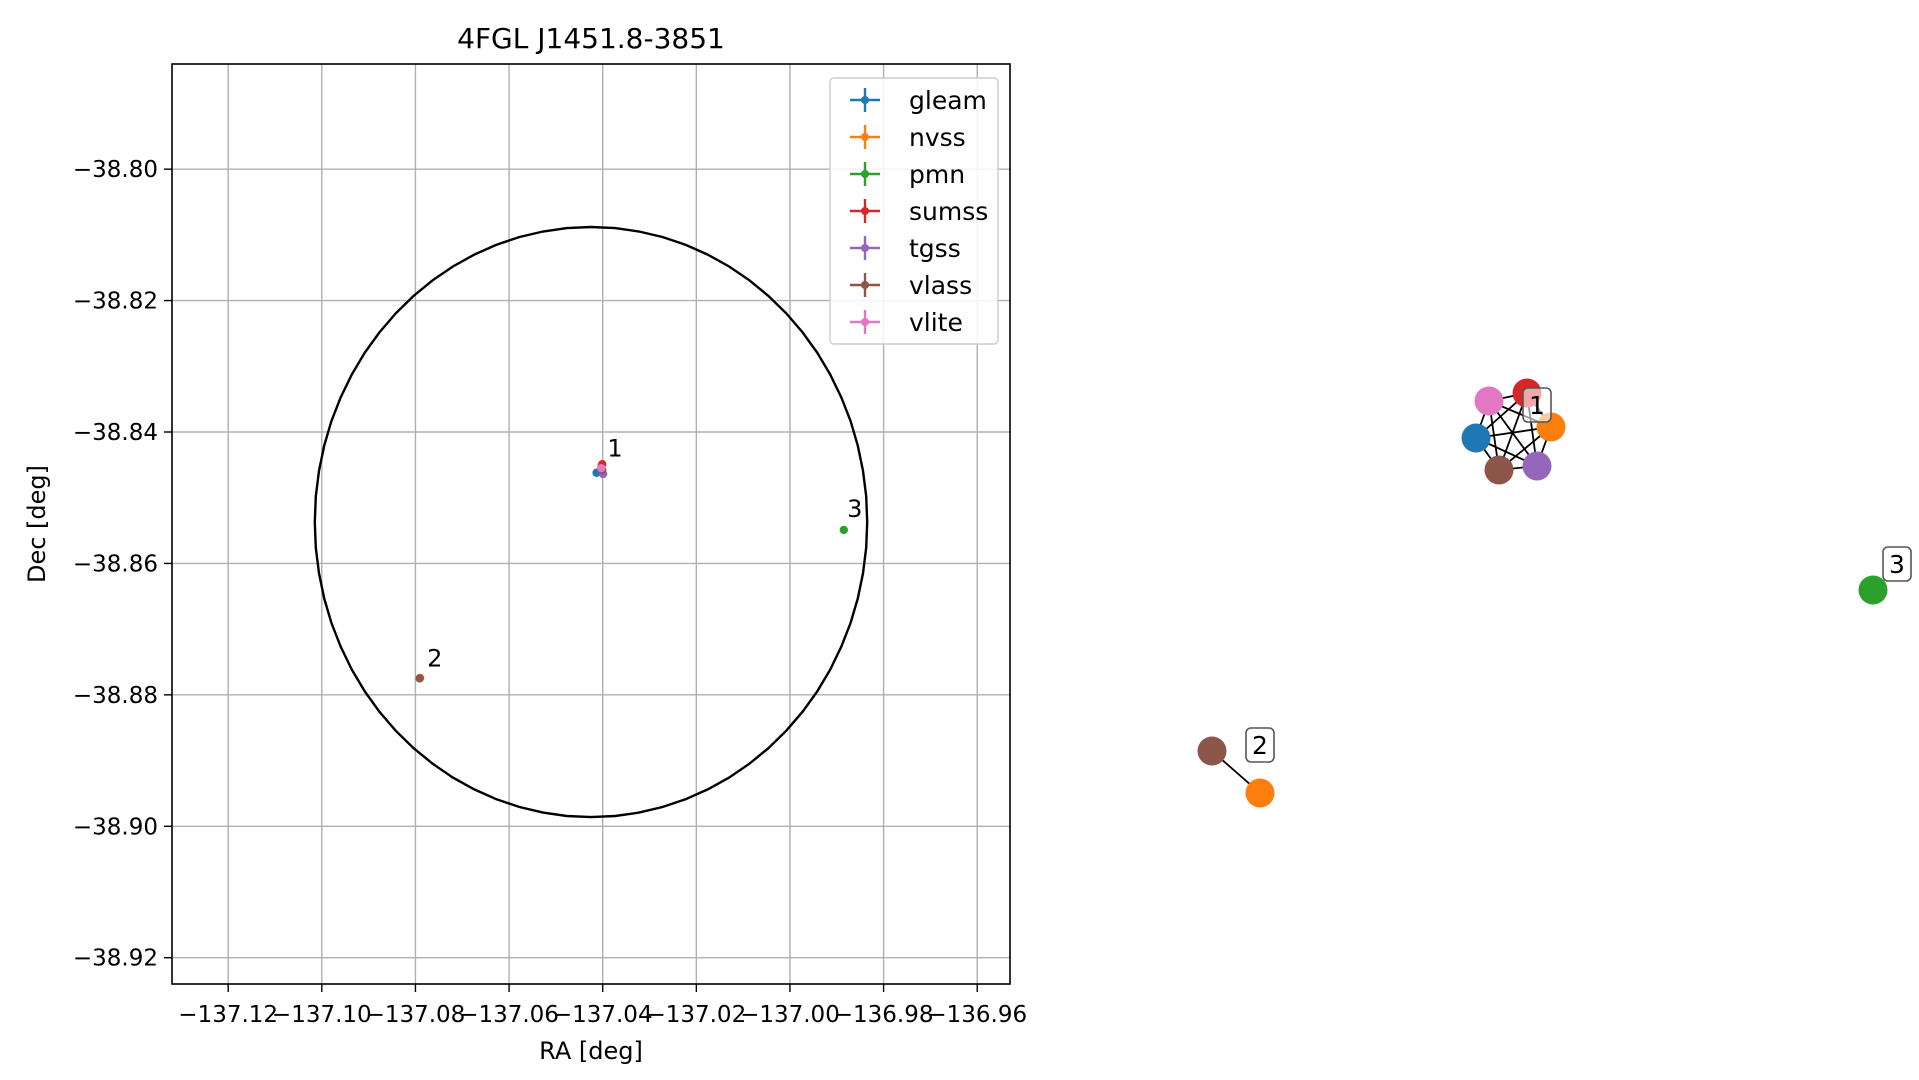 The width and height of the screenshot is (1919, 1080). I want to click on source-points, so click(632, 571).